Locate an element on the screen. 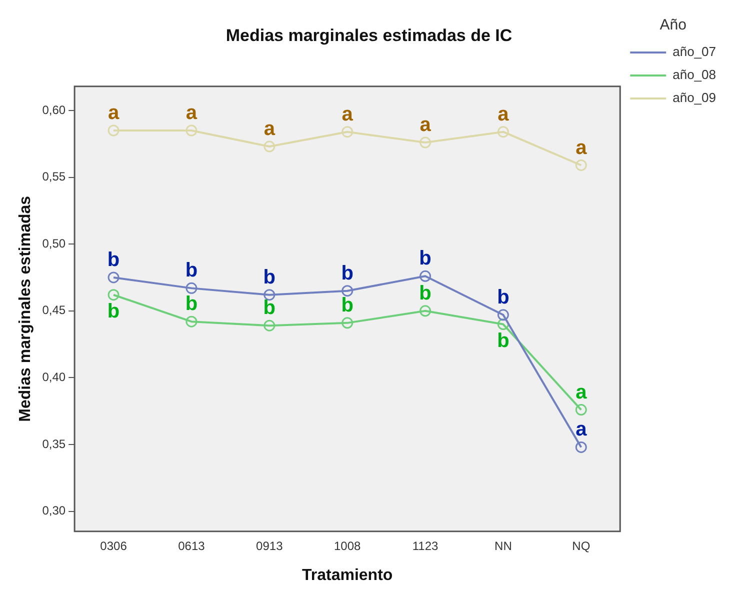 The height and width of the screenshot is (597, 744). x-tick-label: 0613 is located at coordinates (192, 545).